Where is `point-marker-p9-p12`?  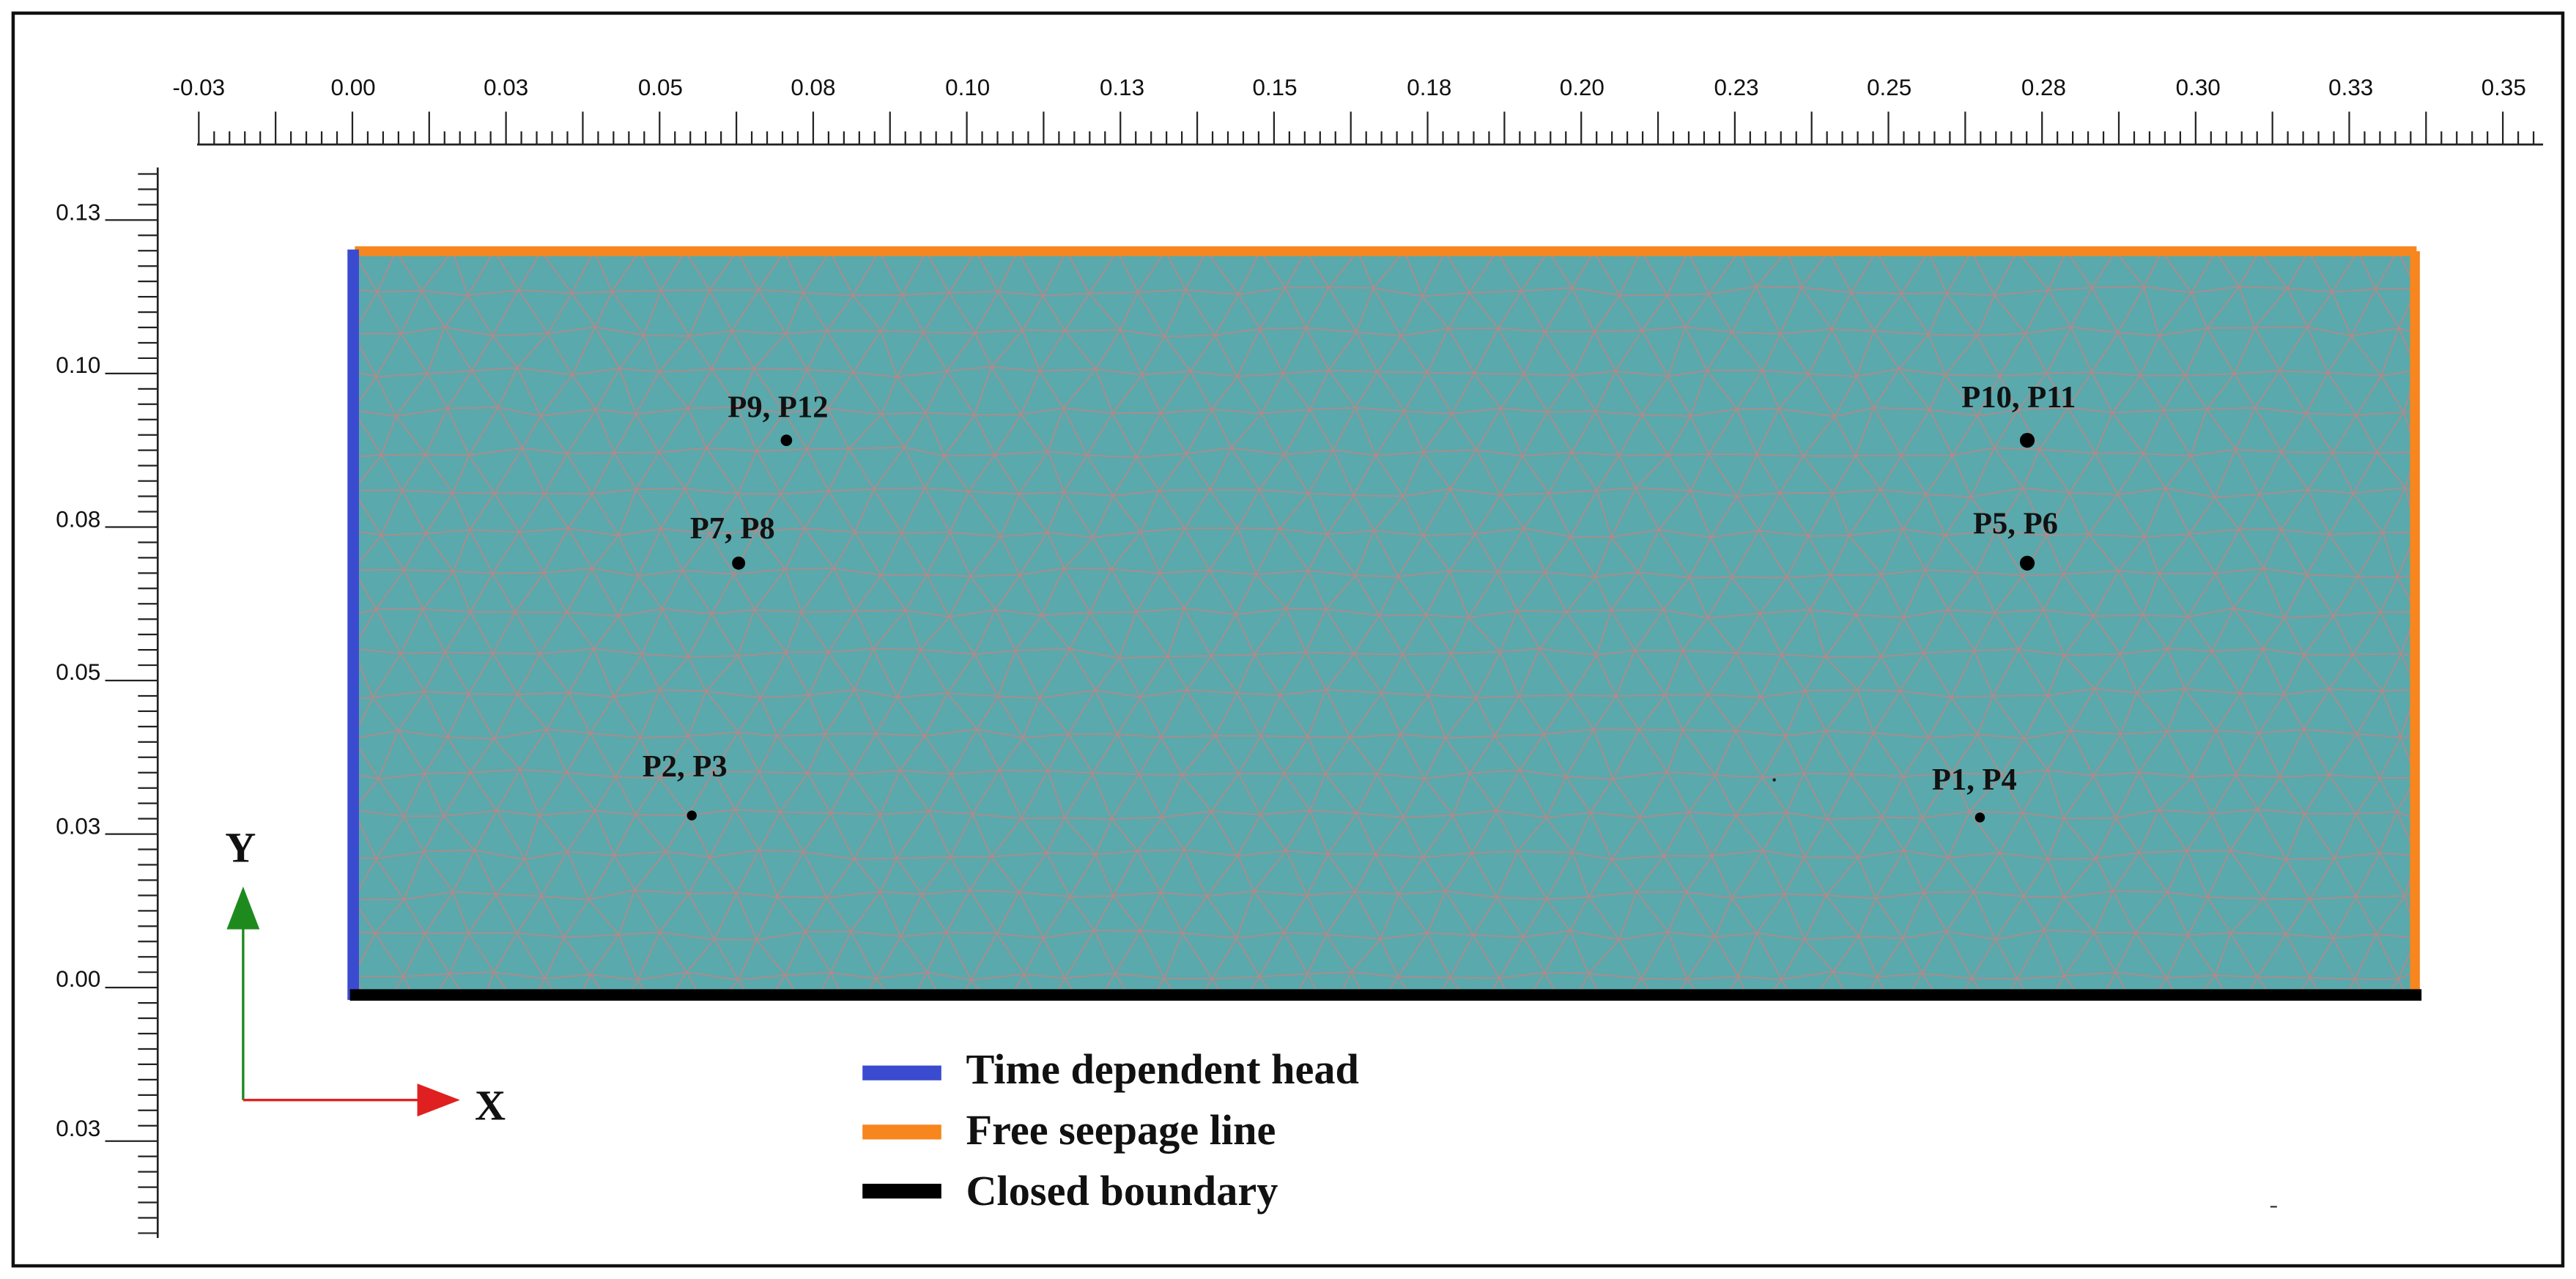
point-marker-p9-p12 is located at coordinates (786, 440).